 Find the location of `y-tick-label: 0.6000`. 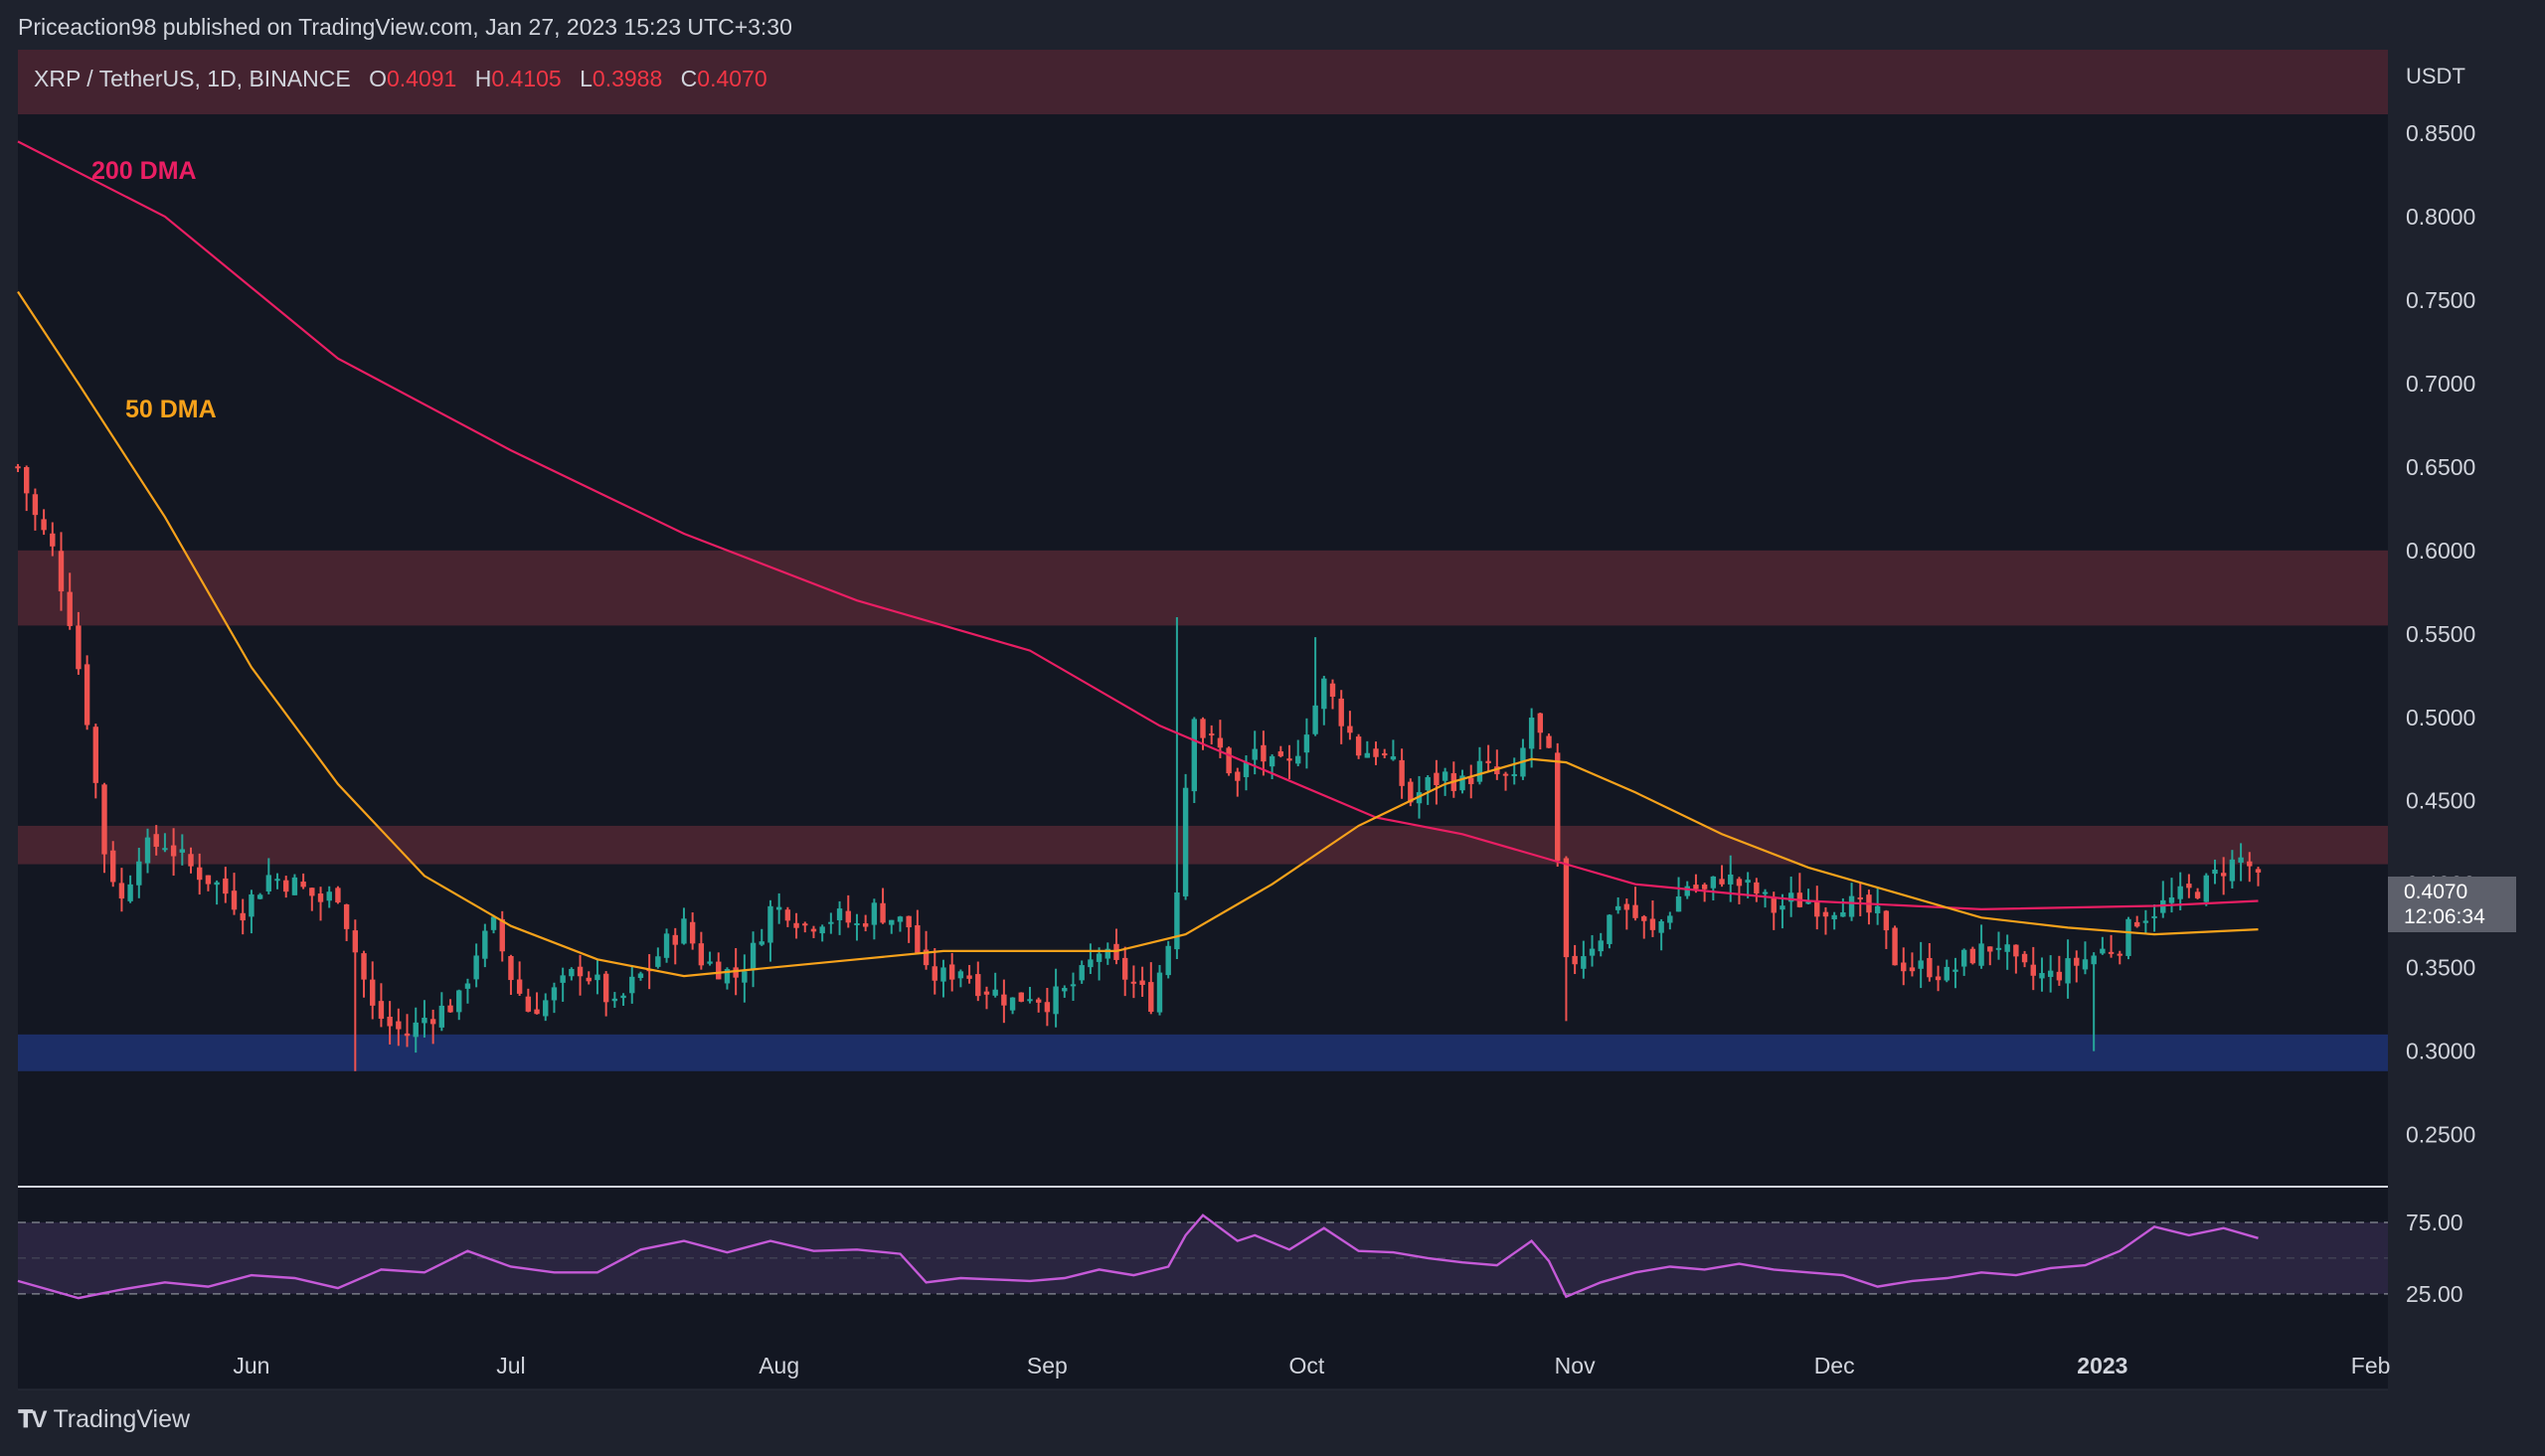

y-tick-label: 0.6000 is located at coordinates (2440, 551).